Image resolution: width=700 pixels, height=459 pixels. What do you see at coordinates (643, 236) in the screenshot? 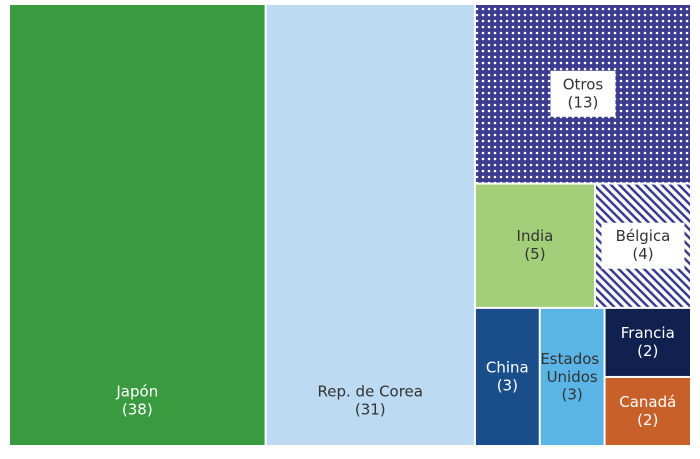
I see `tile-label: Bélgica` at bounding box center [643, 236].